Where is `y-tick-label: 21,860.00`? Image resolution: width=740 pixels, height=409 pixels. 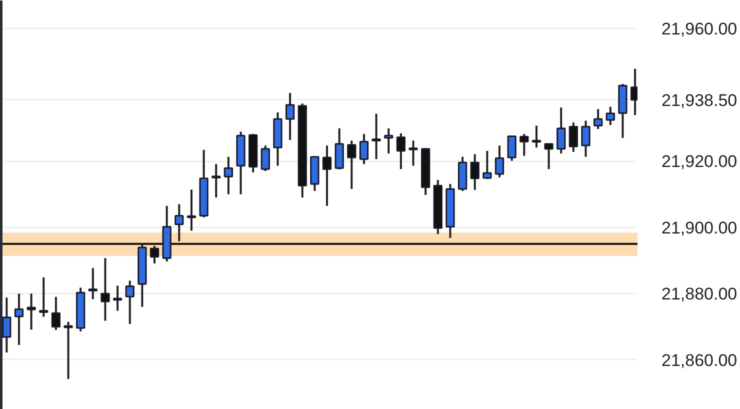 y-tick-label: 21,860.00 is located at coordinates (700, 360).